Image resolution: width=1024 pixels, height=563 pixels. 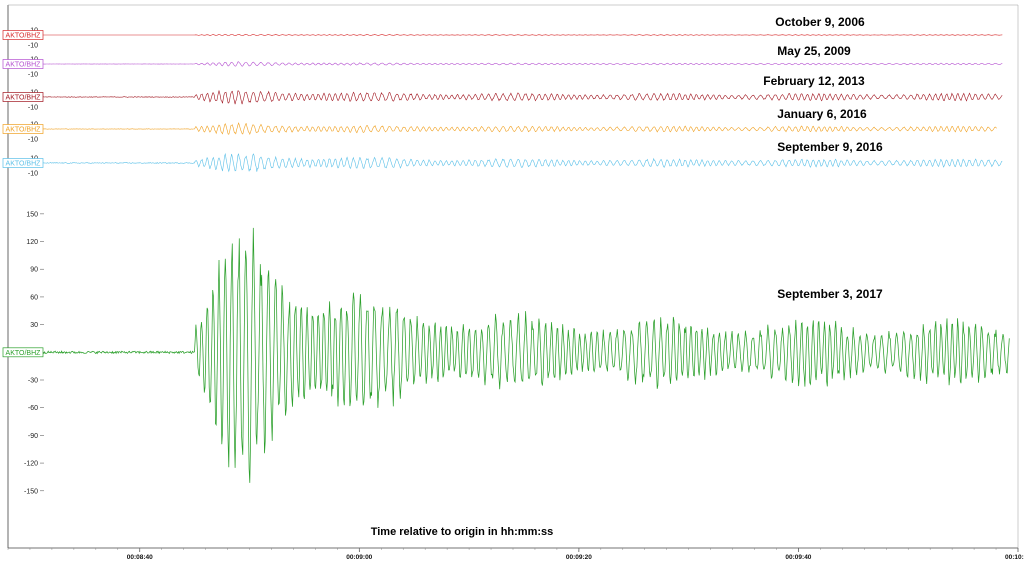 I want to click on y-tick-label: 150, so click(x=32, y=214).